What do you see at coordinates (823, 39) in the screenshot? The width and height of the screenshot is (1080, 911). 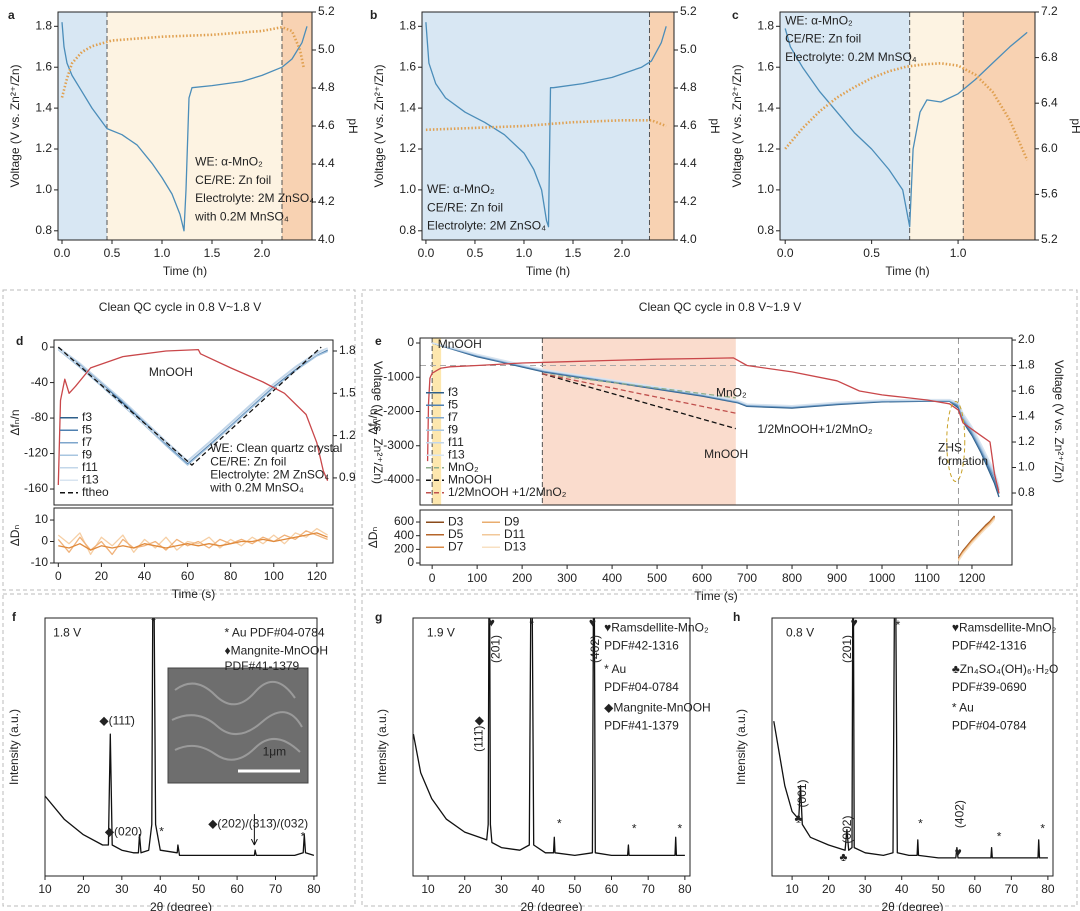 I see `annotation: CE/RE: Zn foil` at bounding box center [823, 39].